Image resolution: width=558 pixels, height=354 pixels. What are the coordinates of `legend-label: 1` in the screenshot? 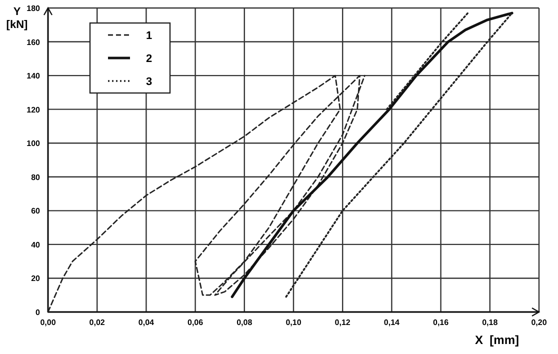 It's located at (149, 36).